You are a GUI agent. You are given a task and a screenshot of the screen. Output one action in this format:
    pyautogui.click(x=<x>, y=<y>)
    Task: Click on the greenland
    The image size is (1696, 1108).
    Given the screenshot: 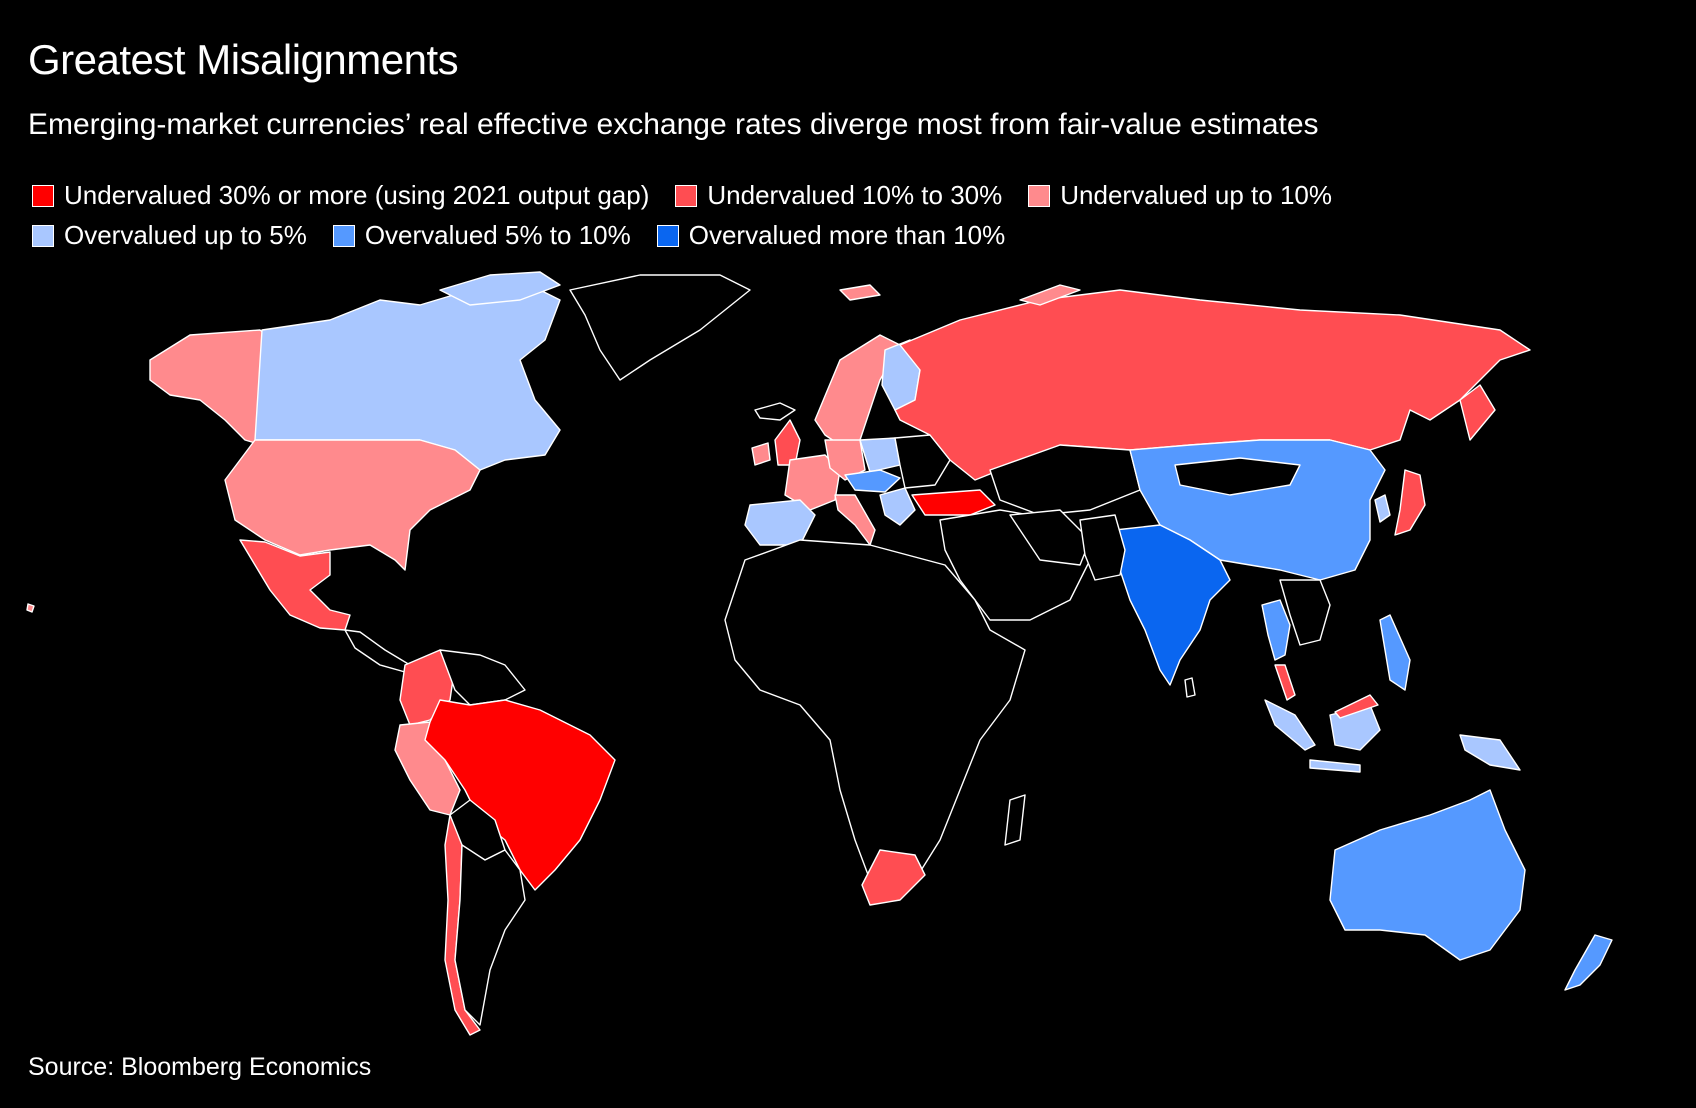 What is the action you would take?
    pyautogui.click(x=660, y=327)
    